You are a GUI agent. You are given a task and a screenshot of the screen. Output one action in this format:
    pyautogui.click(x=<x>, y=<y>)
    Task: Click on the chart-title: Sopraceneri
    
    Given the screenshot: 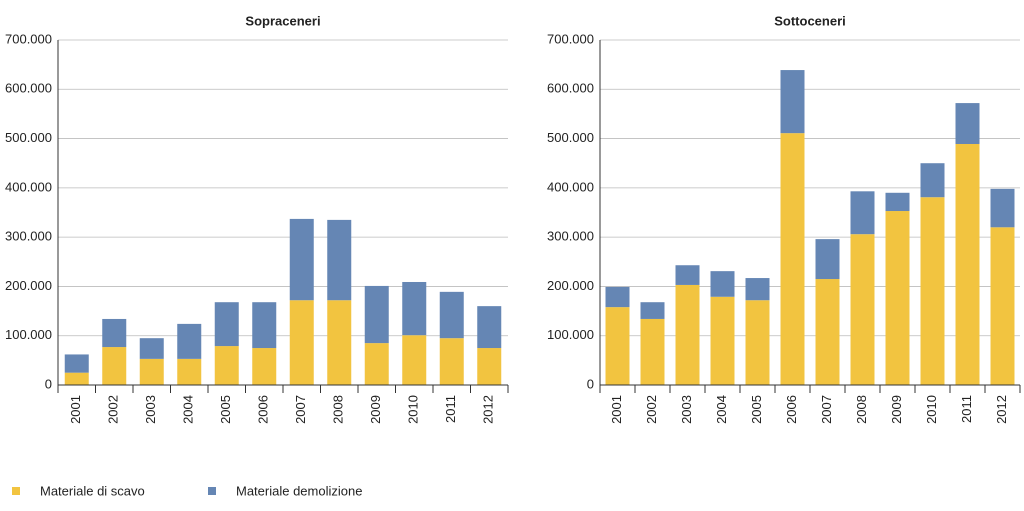 What is the action you would take?
    pyautogui.click(x=282, y=20)
    